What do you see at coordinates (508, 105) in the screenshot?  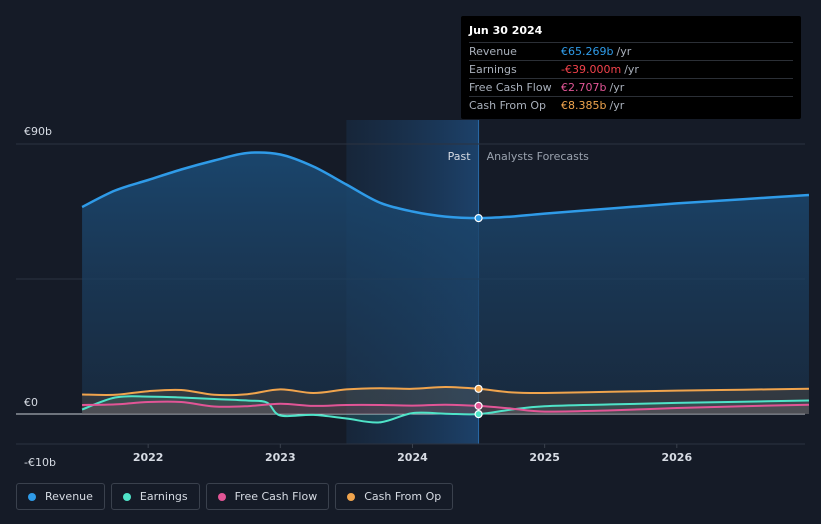 I see `tooltip-label: Cash From Op` at bounding box center [508, 105].